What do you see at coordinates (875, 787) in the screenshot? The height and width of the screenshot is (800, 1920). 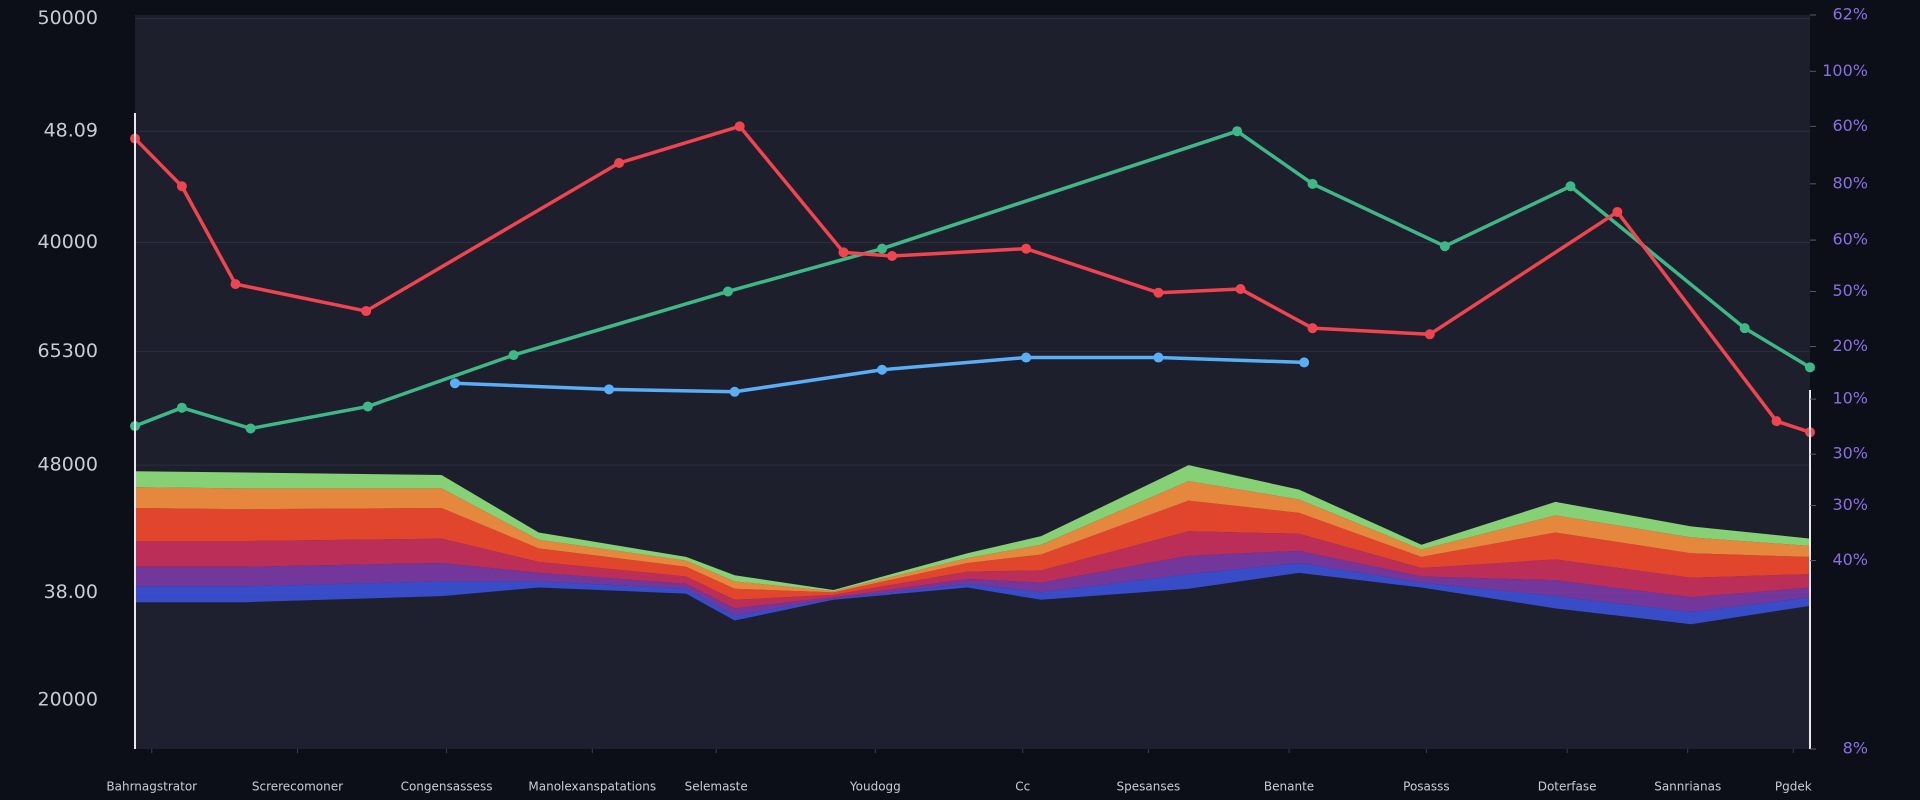 I see `x-tick-label: Youdogg` at bounding box center [875, 787].